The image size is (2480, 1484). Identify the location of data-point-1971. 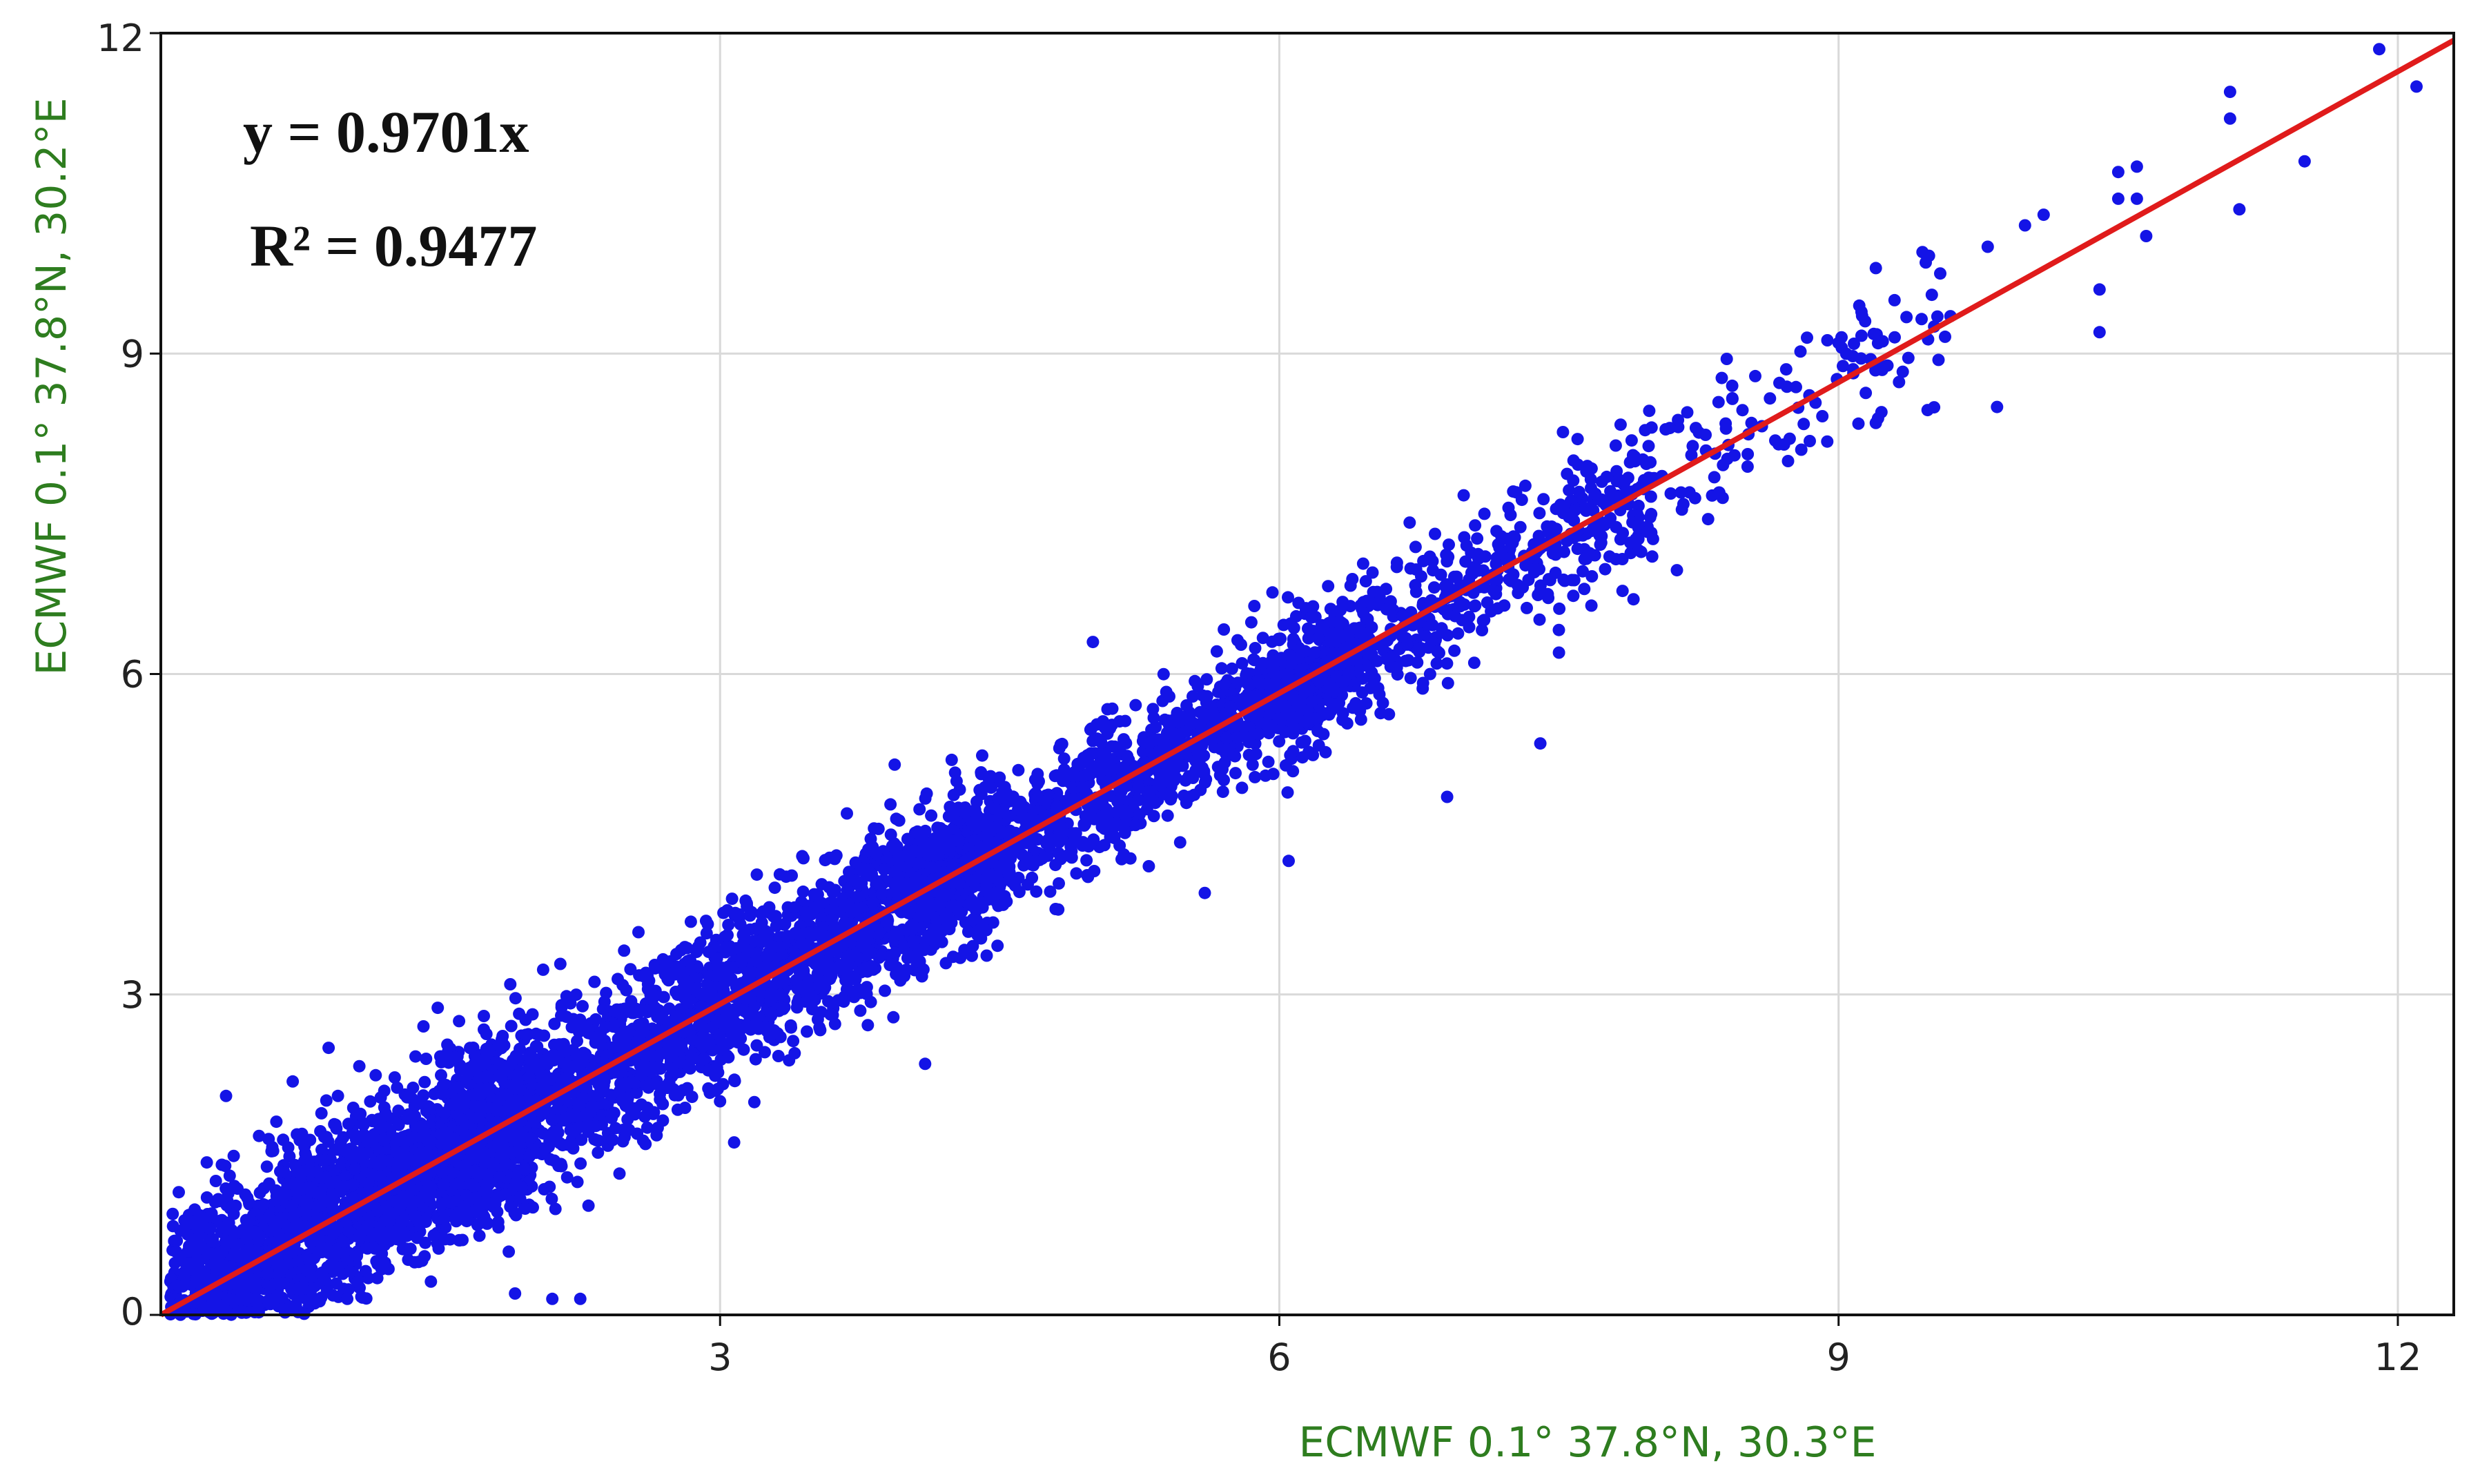
(336, 1129).